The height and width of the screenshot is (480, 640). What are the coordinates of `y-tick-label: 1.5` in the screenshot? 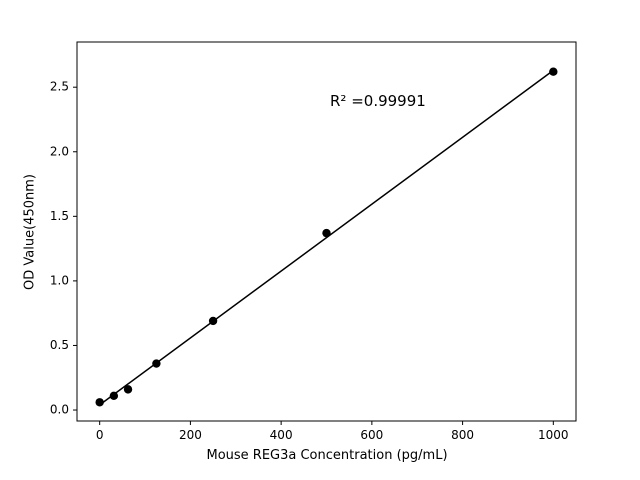 It's located at (59, 216).